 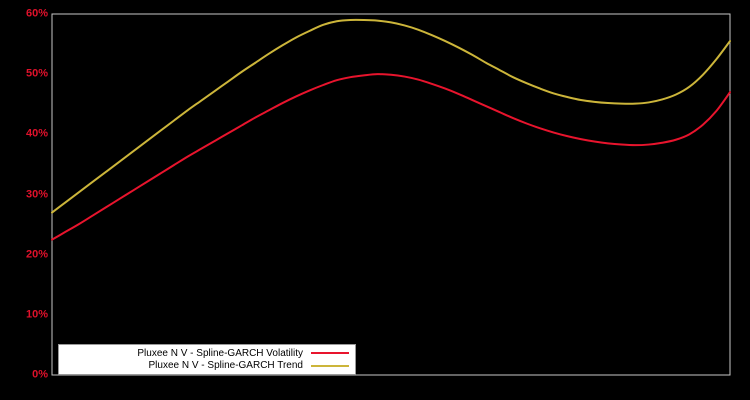 What do you see at coordinates (36, 194) in the screenshot?
I see `y-axis-tick-label: 30%` at bounding box center [36, 194].